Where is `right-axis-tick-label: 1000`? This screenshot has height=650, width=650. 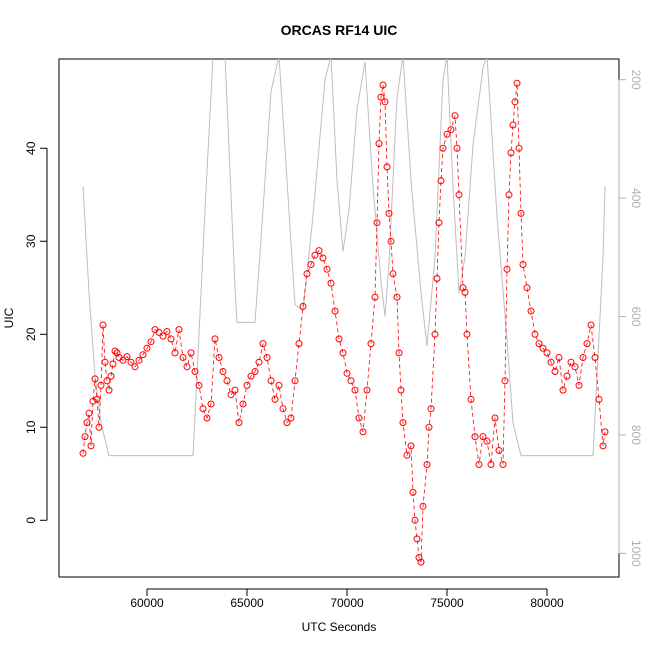 right-axis-tick-label: 1000 is located at coordinates (636, 553).